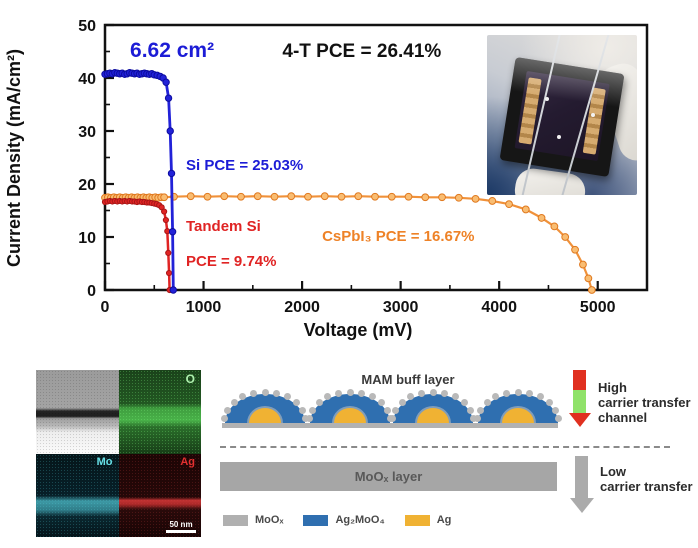  Describe the element at coordinates (172, 50) in the screenshot. I see `annotation-cell-area: 6.62 cm²` at that location.